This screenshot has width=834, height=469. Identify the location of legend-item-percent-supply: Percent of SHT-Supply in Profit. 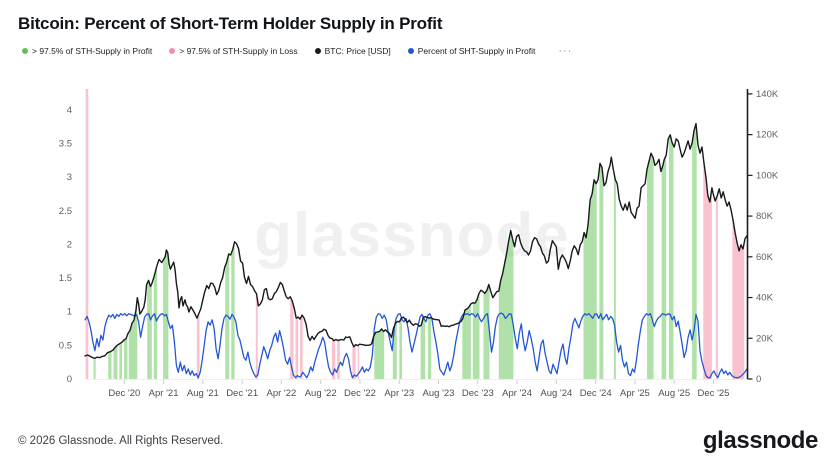
(471, 51).